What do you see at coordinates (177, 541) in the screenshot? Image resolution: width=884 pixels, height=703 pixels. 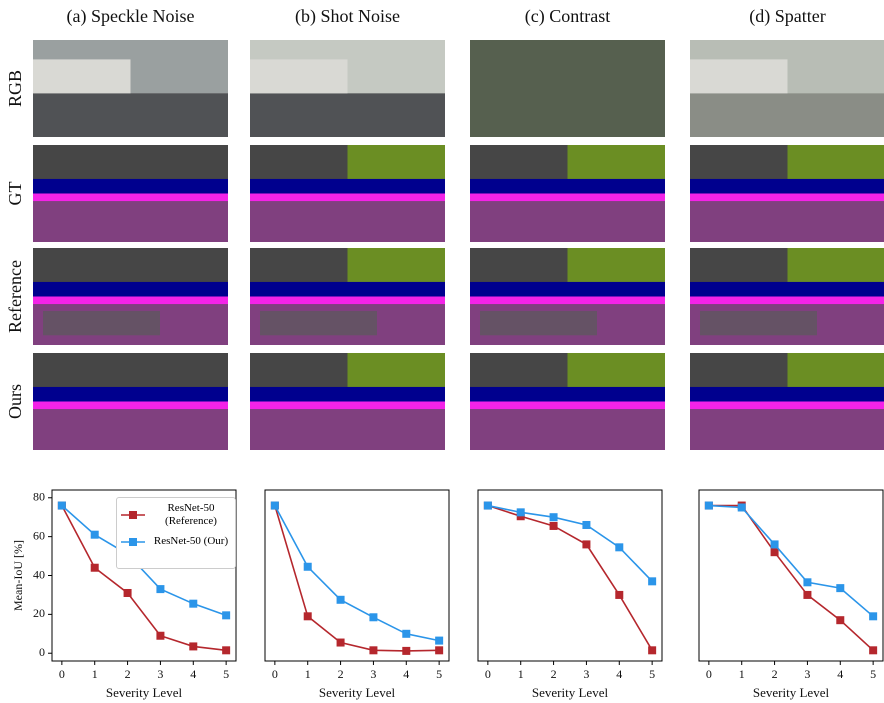 I see `legend-entry: ResNet-50 (Our)` at bounding box center [177, 541].